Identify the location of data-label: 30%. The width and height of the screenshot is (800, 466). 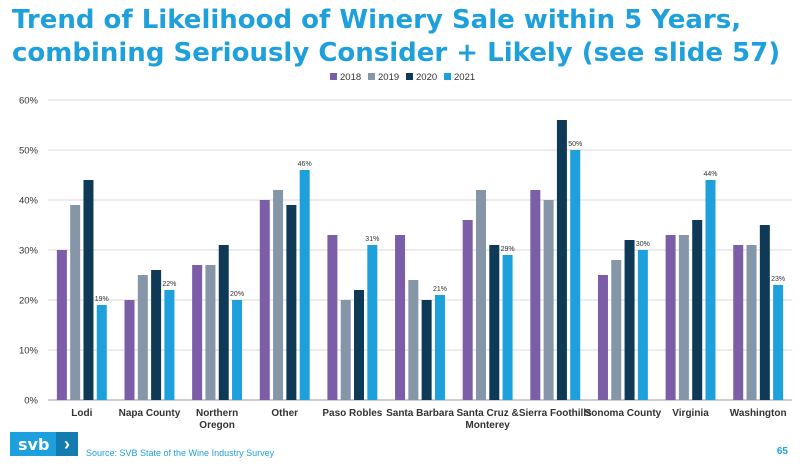
(643, 244).